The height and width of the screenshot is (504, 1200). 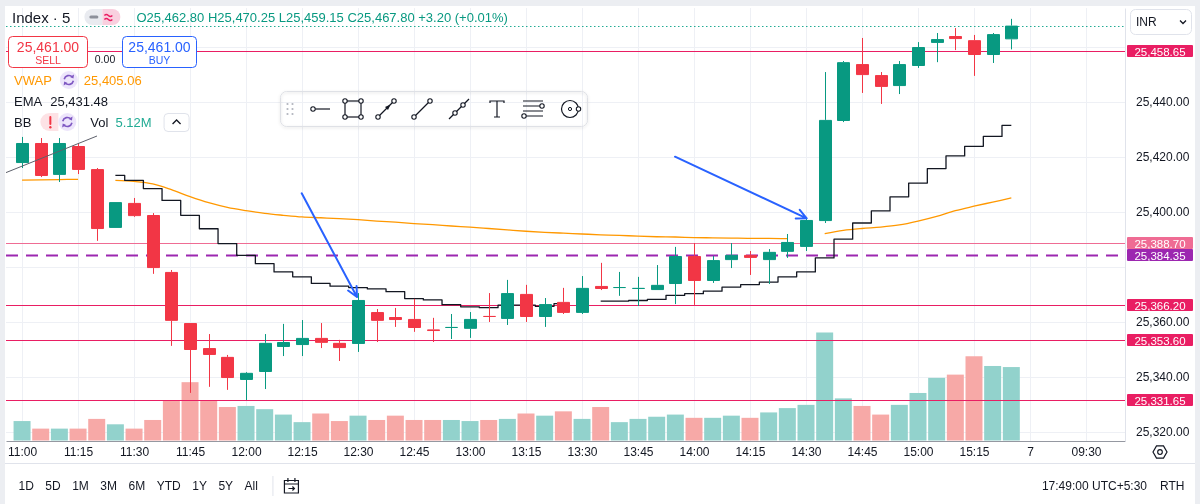 I want to click on text: 25,458.65, so click(x=1160, y=51).